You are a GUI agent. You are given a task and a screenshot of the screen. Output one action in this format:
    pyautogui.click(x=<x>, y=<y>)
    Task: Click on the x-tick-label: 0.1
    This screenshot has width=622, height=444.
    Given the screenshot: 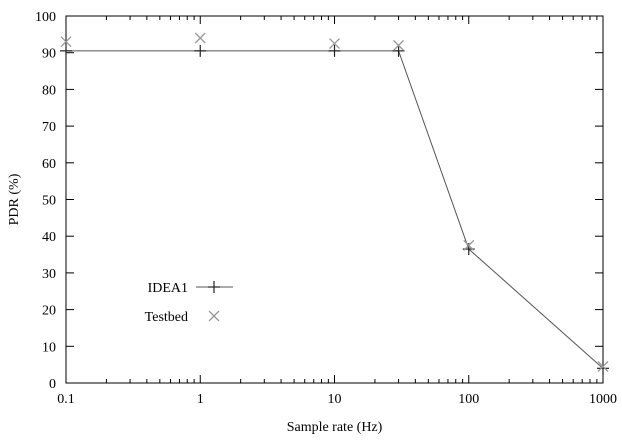 What is the action you would take?
    pyautogui.click(x=66, y=399)
    